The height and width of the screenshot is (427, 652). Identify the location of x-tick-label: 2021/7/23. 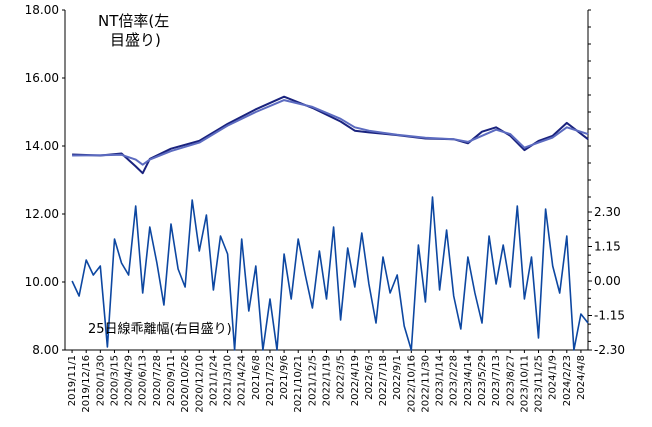
(270, 380).